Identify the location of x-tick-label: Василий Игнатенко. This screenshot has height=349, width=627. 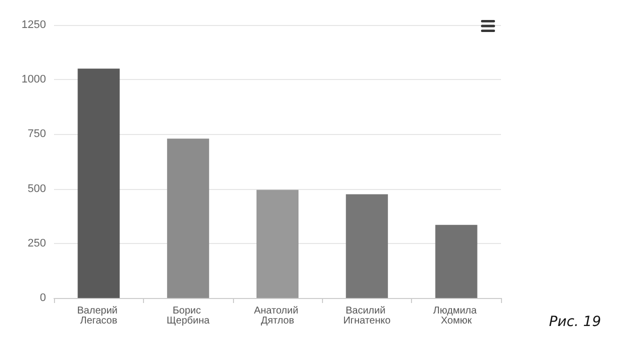
(367, 316).